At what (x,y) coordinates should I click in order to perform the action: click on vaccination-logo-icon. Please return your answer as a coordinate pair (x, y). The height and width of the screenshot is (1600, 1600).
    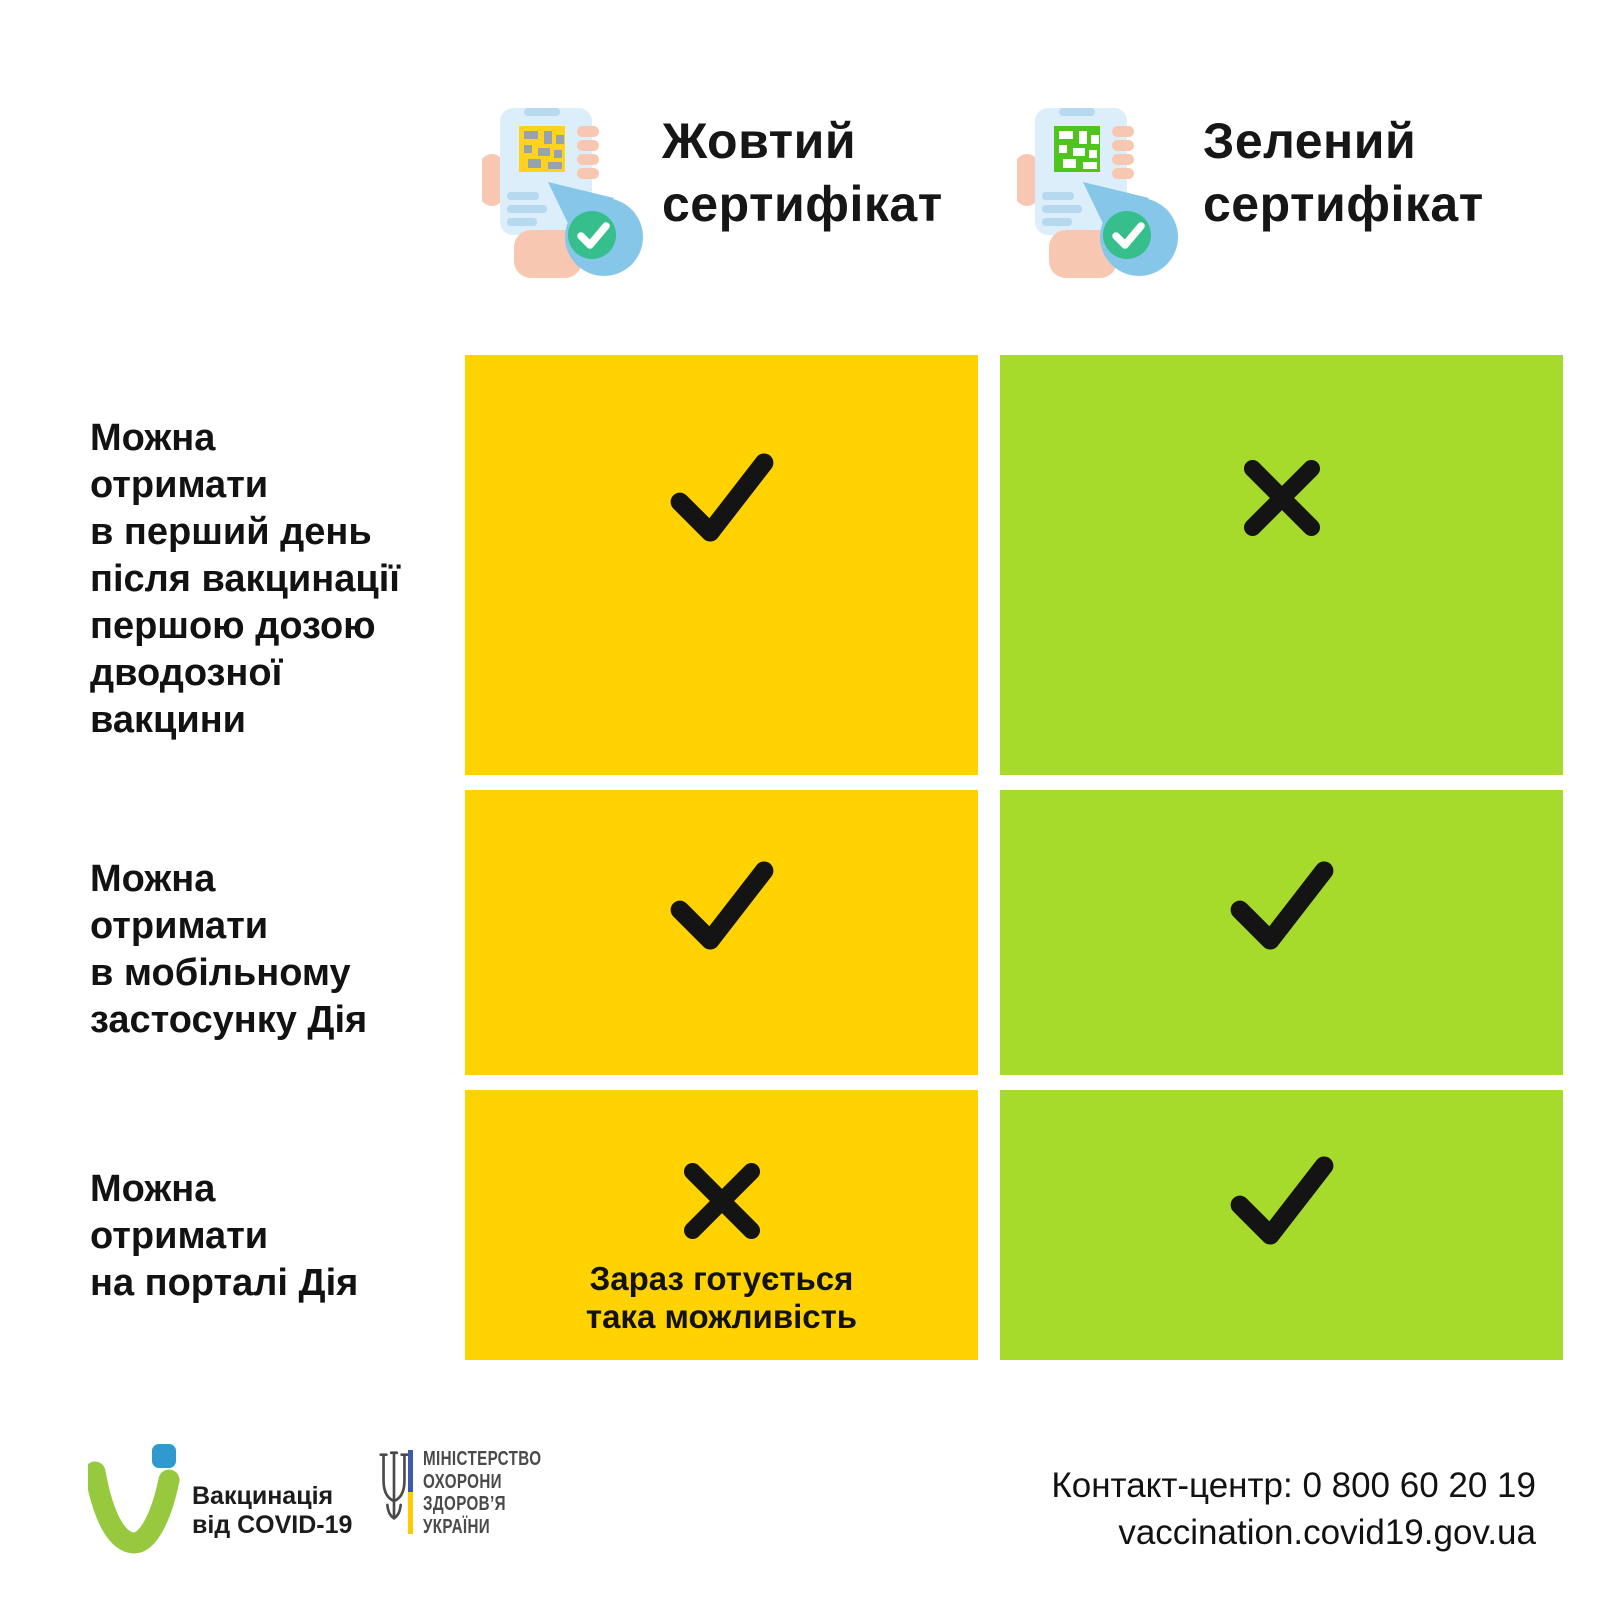
    Looking at the image, I should click on (134, 1499).